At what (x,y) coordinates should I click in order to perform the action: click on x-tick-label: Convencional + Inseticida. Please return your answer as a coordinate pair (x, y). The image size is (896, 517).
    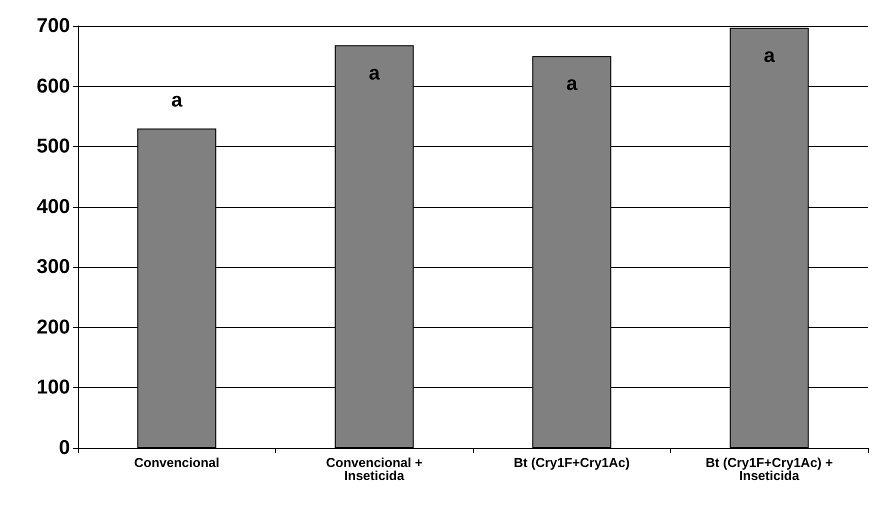
    Looking at the image, I should click on (374, 469).